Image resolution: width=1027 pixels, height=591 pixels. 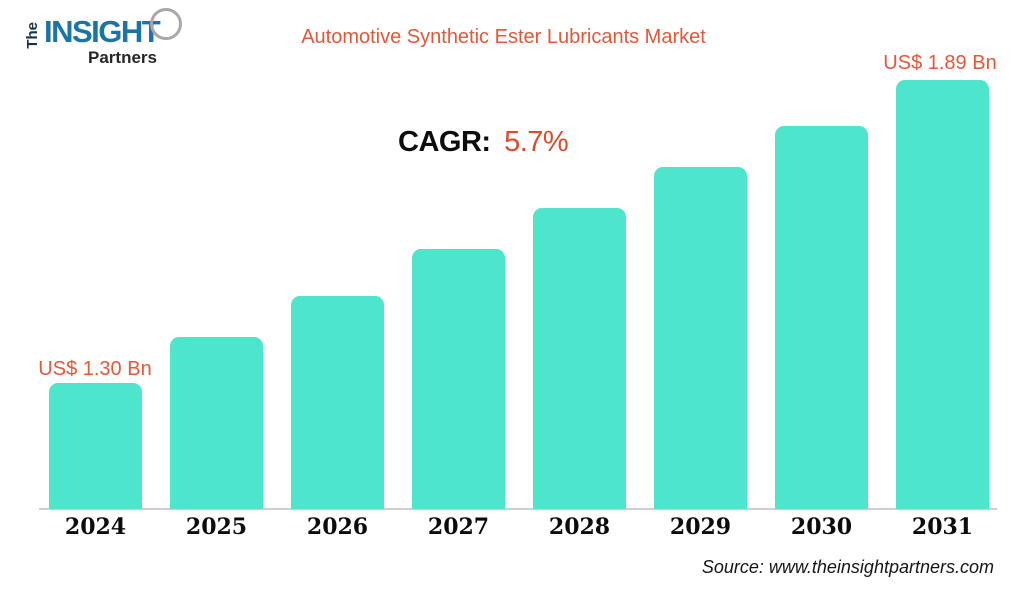 I want to click on cagr-annotation: CAGR: 5.7%, so click(x=483, y=142).